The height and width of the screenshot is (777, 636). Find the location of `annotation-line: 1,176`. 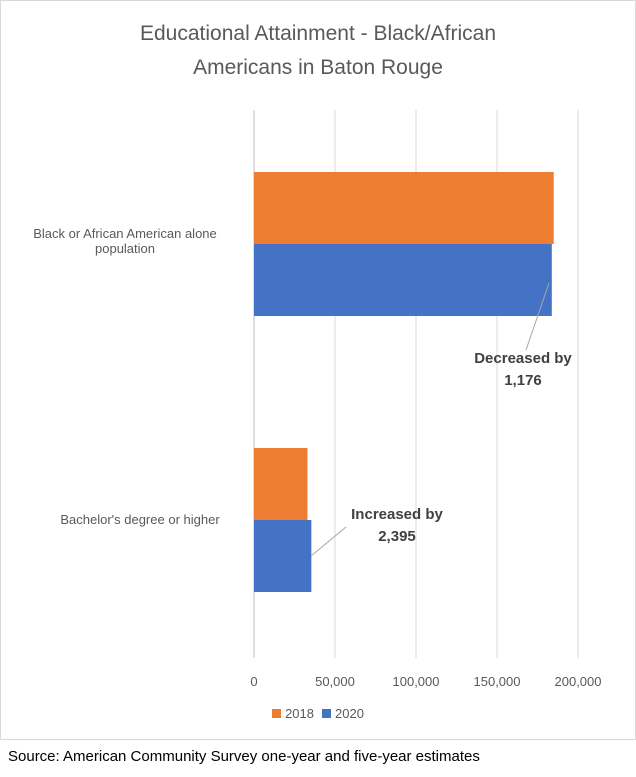

annotation-line: 1,176 is located at coordinates (523, 380).